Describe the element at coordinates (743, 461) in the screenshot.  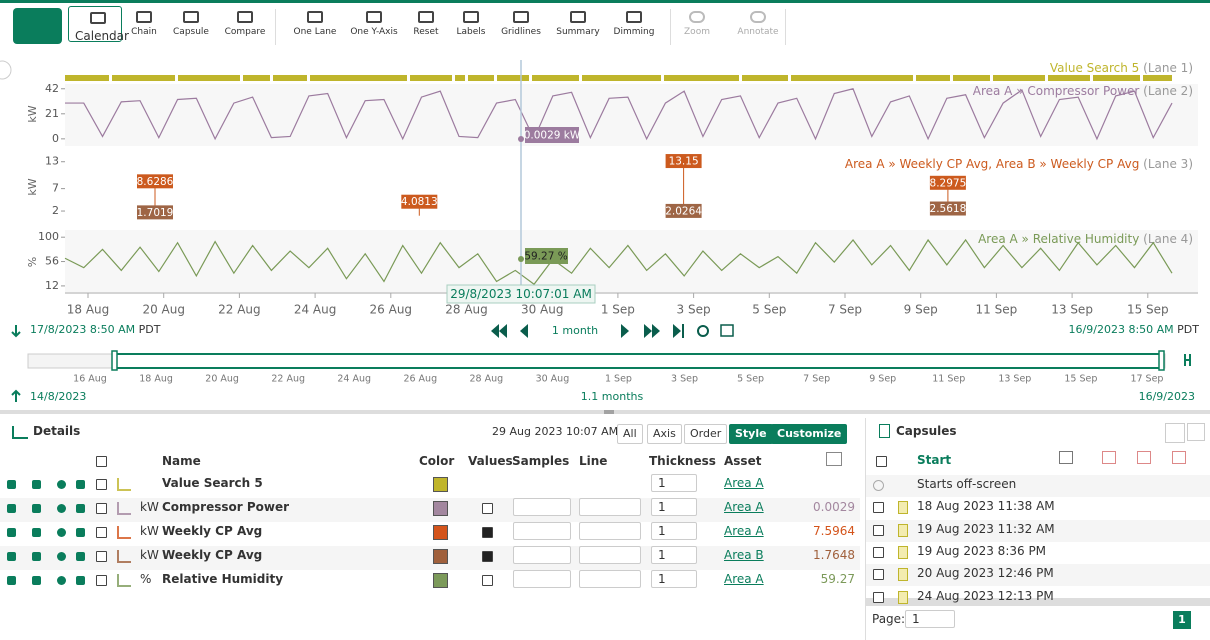
I see `column-header: Asset` at that location.